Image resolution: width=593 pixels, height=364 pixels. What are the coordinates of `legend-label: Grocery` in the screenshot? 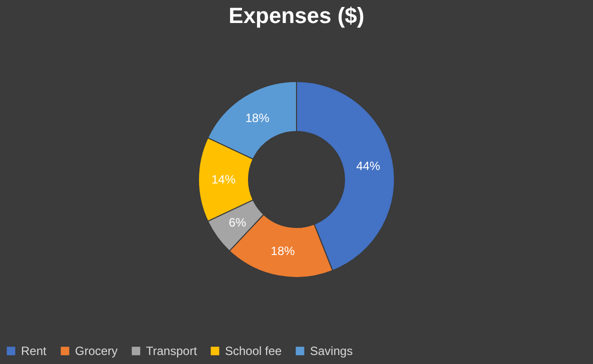 It's located at (96, 351).